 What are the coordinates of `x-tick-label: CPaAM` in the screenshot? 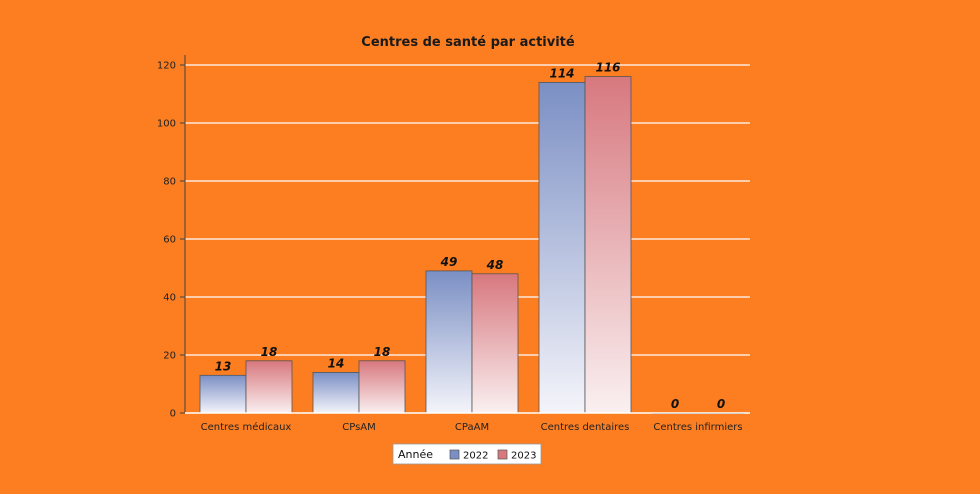 It's located at (472, 427).